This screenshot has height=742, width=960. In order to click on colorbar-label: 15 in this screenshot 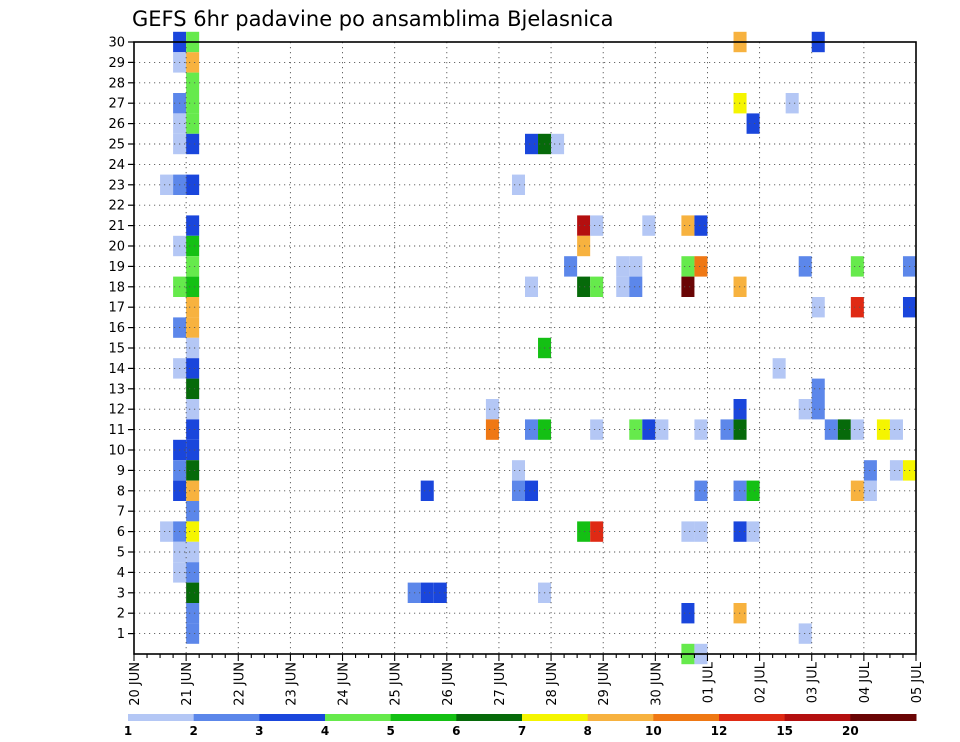, I will do `click(784, 731)`.